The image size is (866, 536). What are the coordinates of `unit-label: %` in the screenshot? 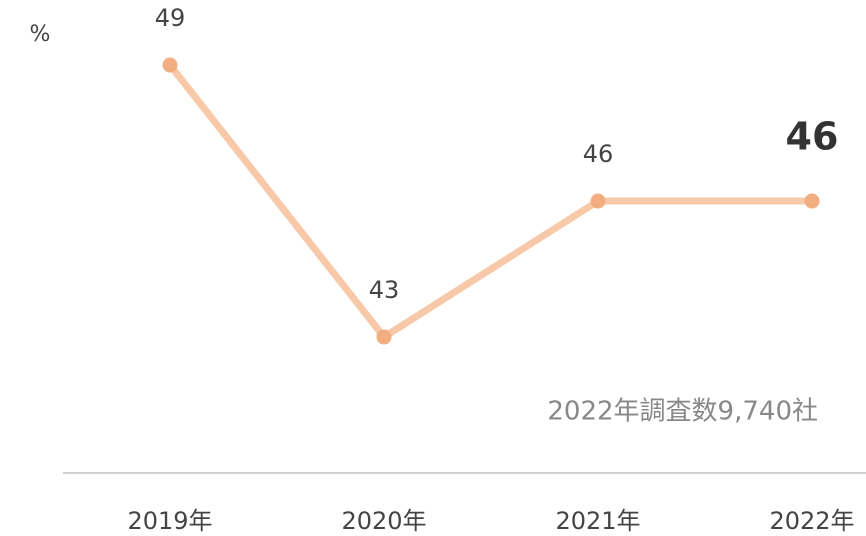 It's located at (40, 34).